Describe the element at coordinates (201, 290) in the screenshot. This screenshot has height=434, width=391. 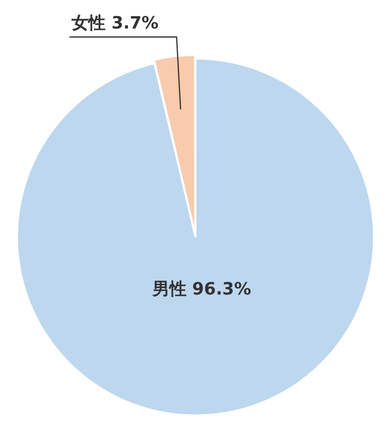
I see `slice-label: 男性 96.3%` at that location.